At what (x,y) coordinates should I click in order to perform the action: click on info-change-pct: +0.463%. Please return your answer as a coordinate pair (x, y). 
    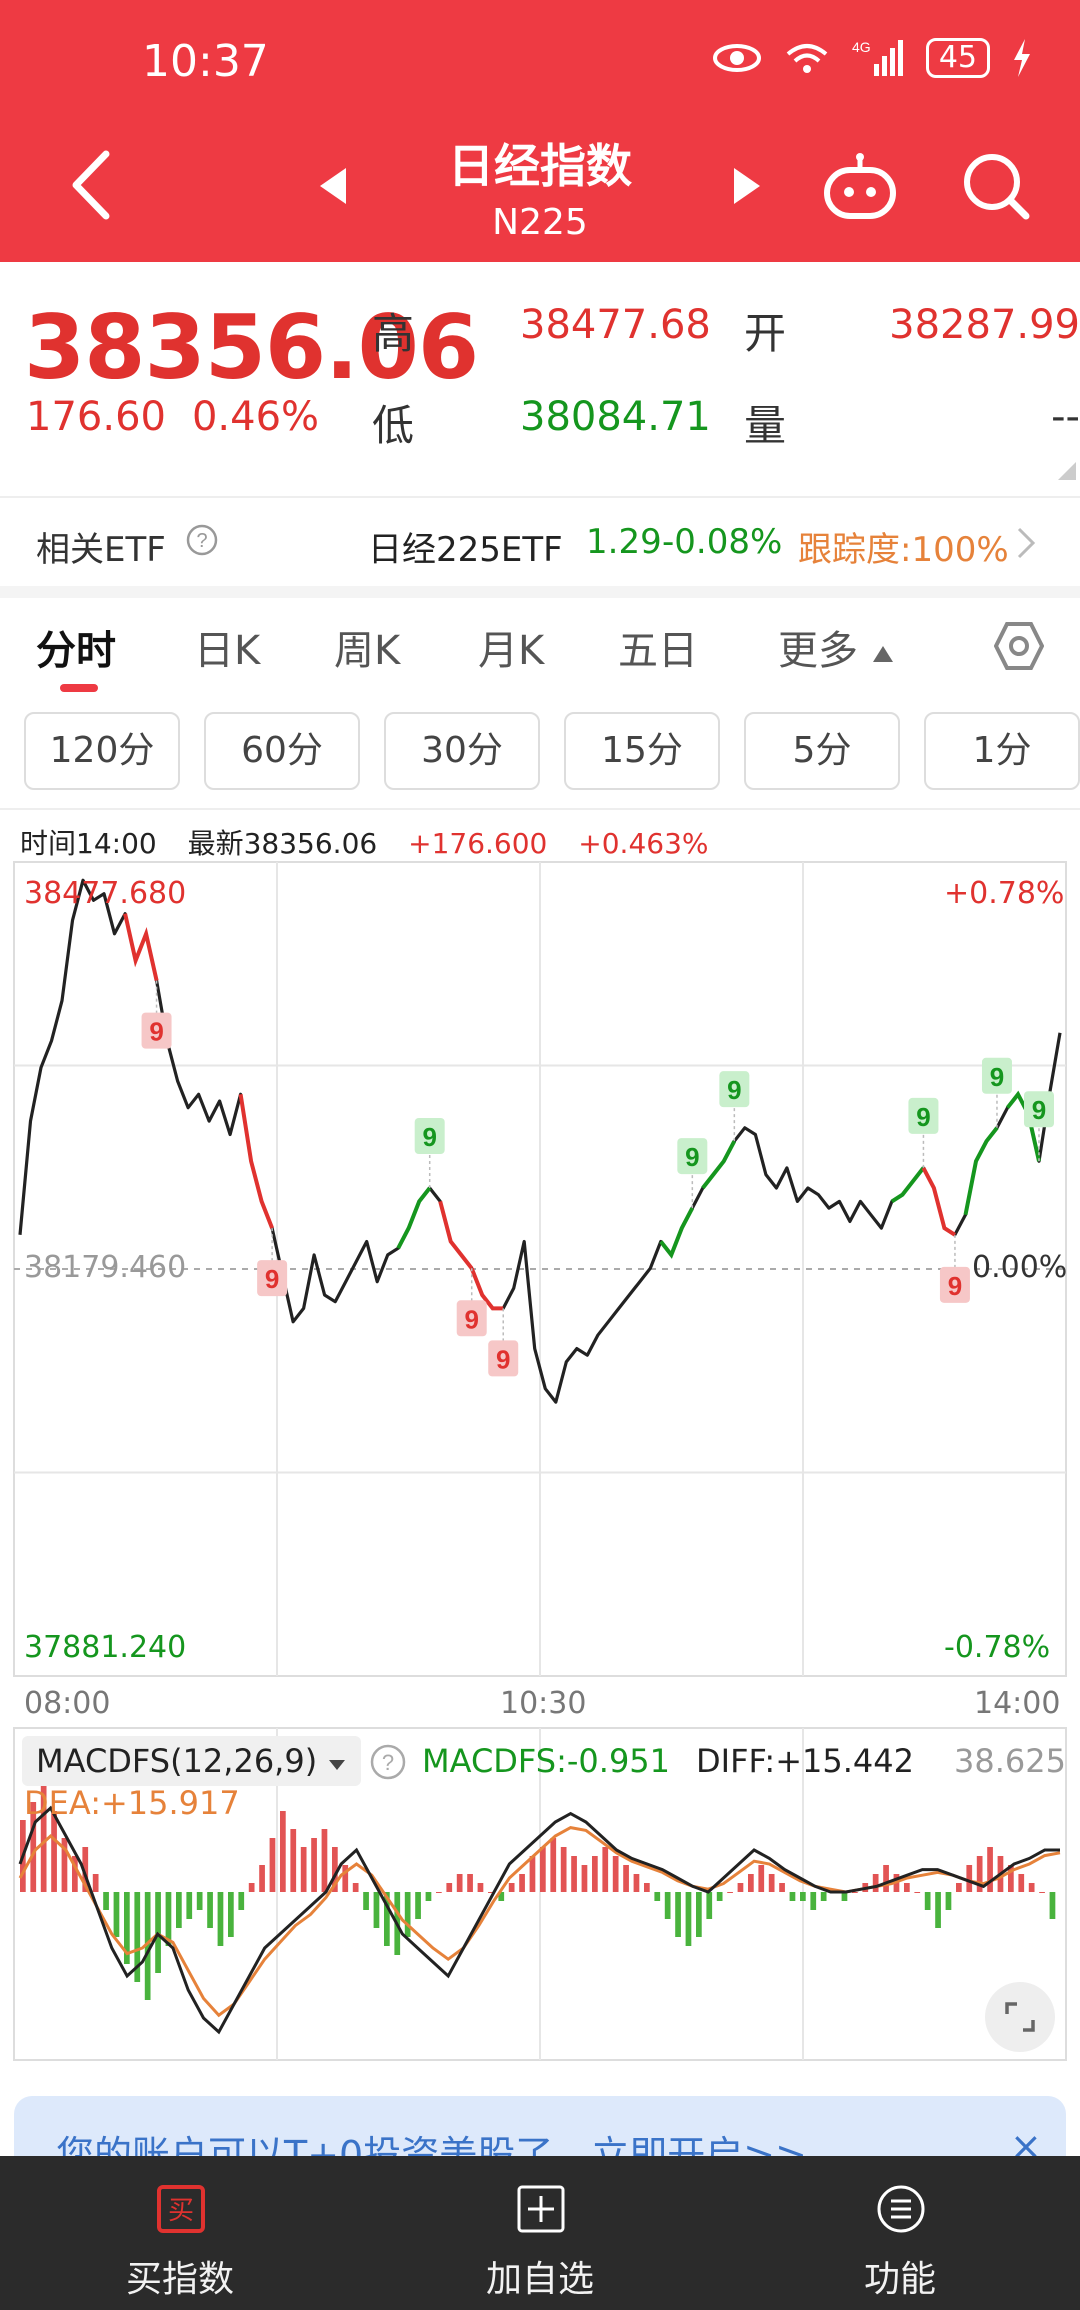
    Looking at the image, I should click on (643, 843).